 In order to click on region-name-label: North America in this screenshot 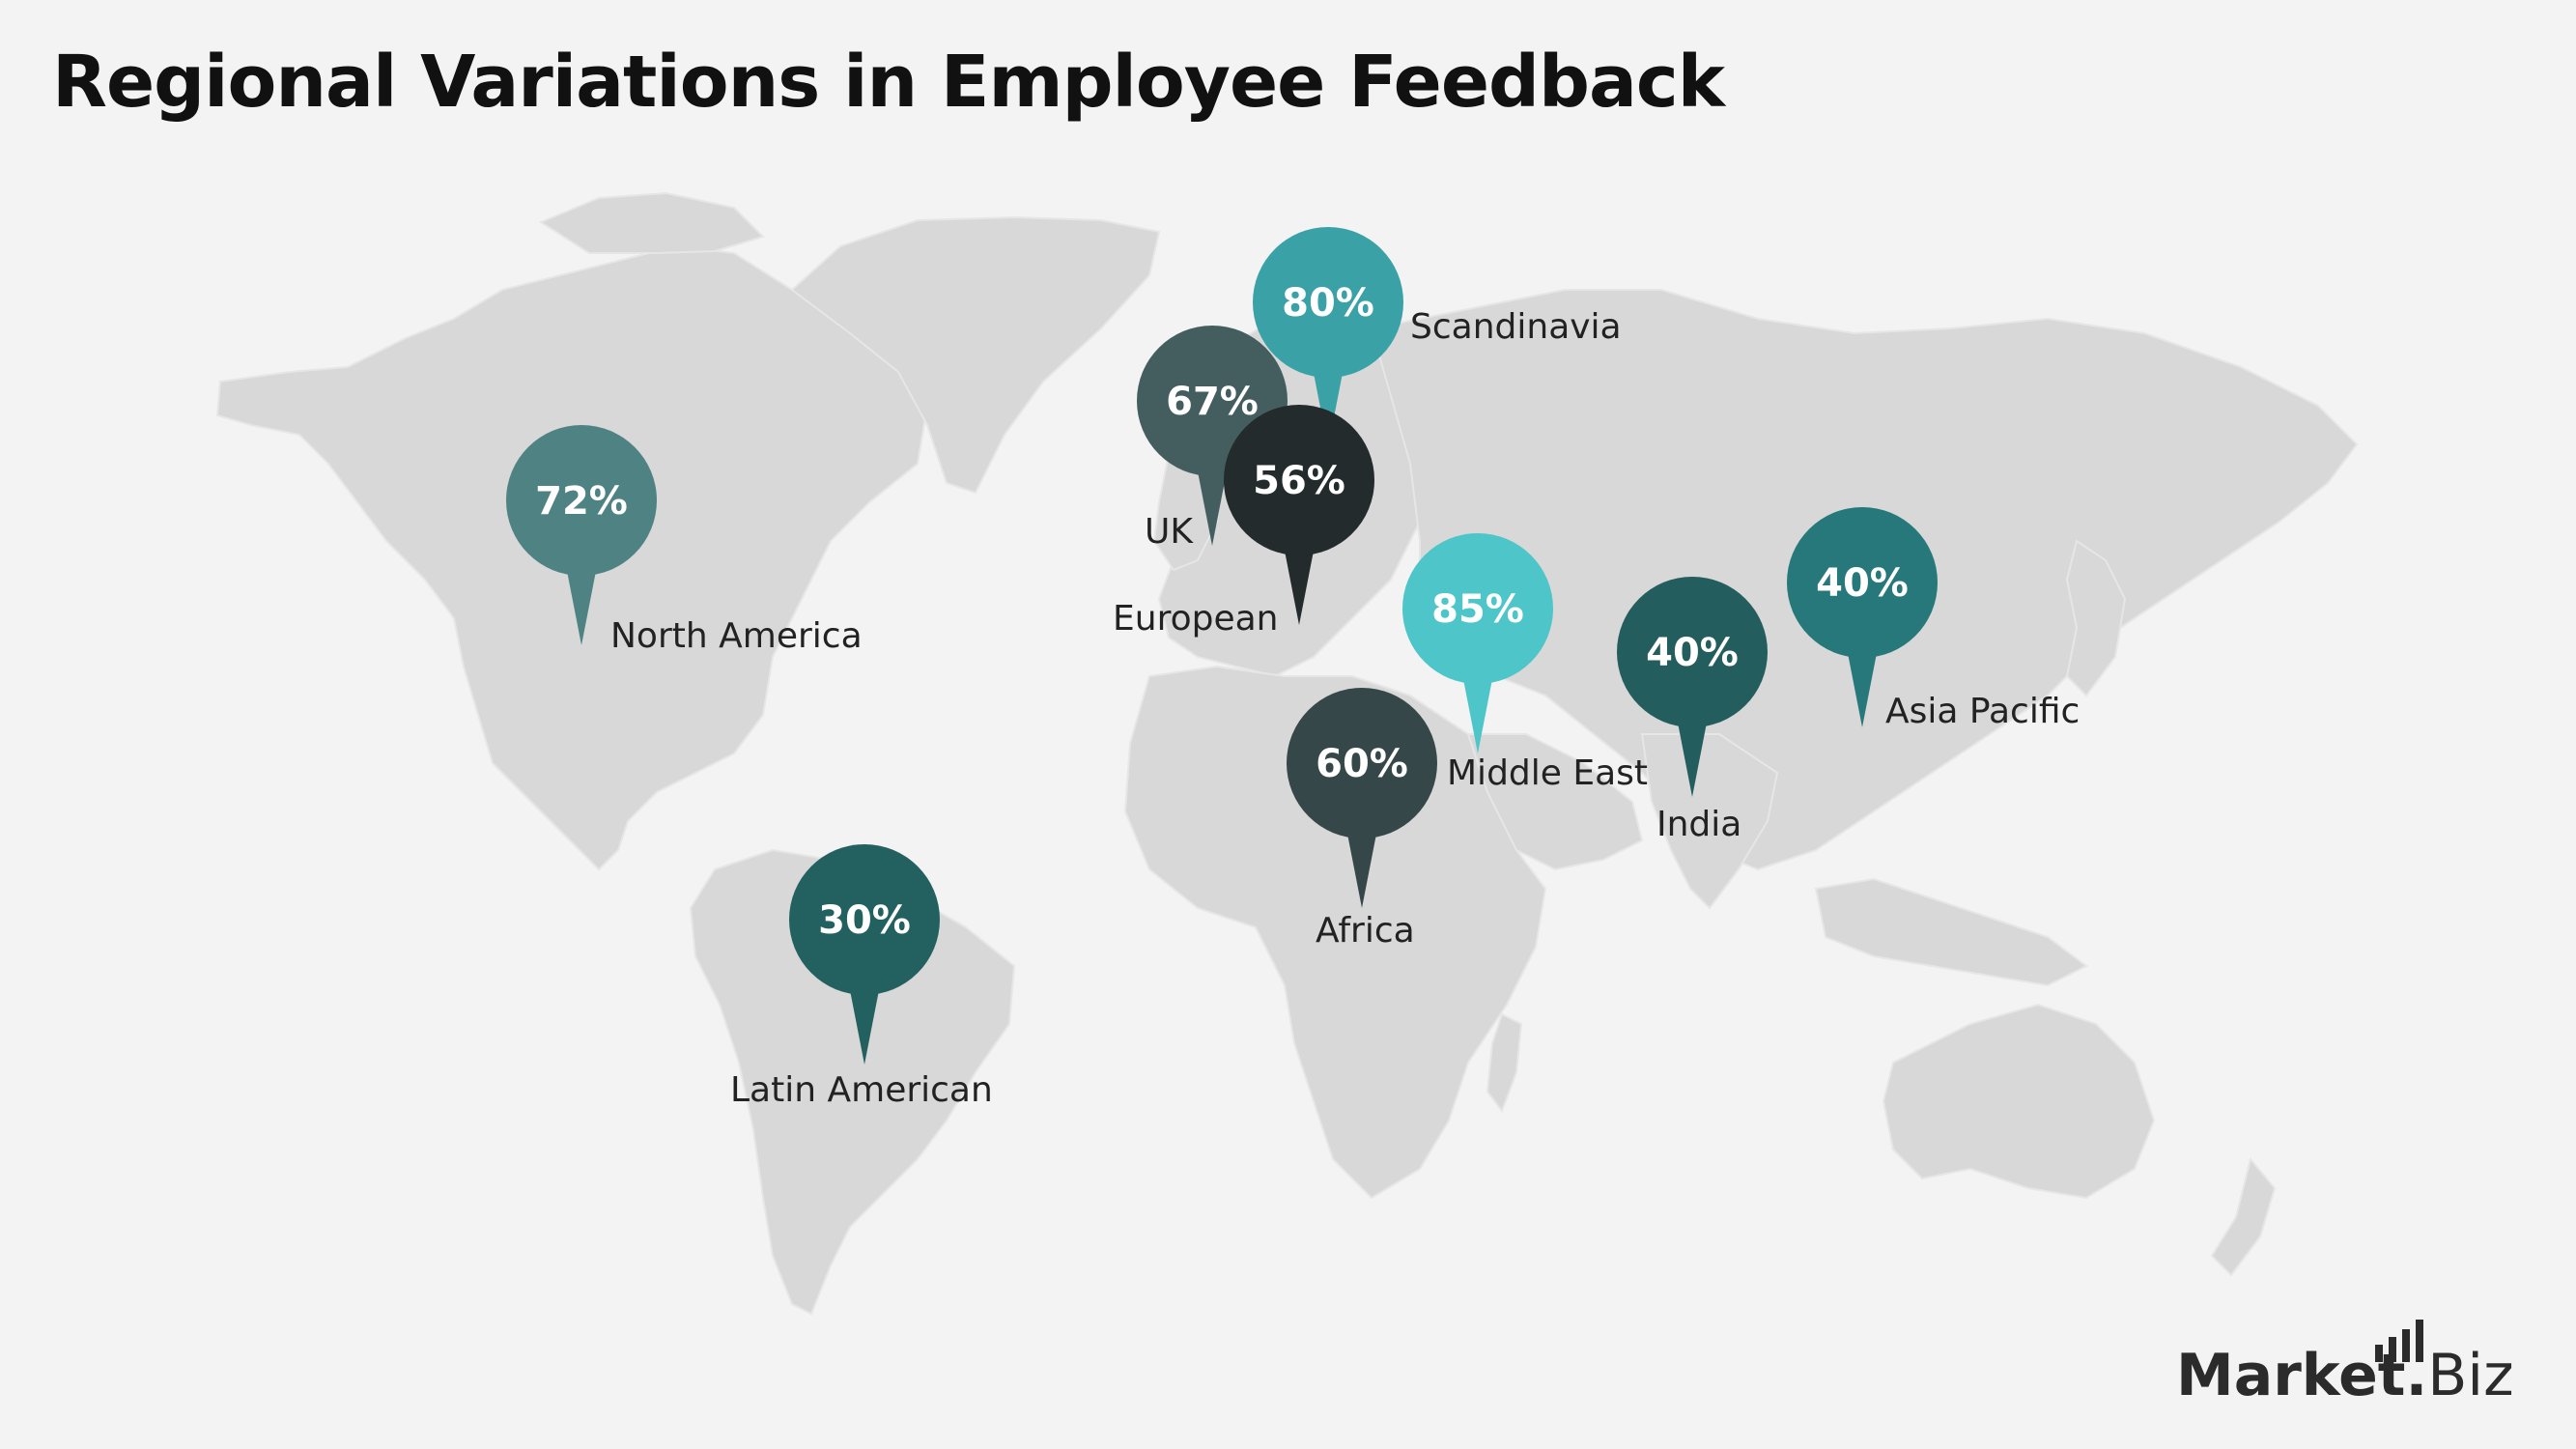, I will do `click(736, 636)`.